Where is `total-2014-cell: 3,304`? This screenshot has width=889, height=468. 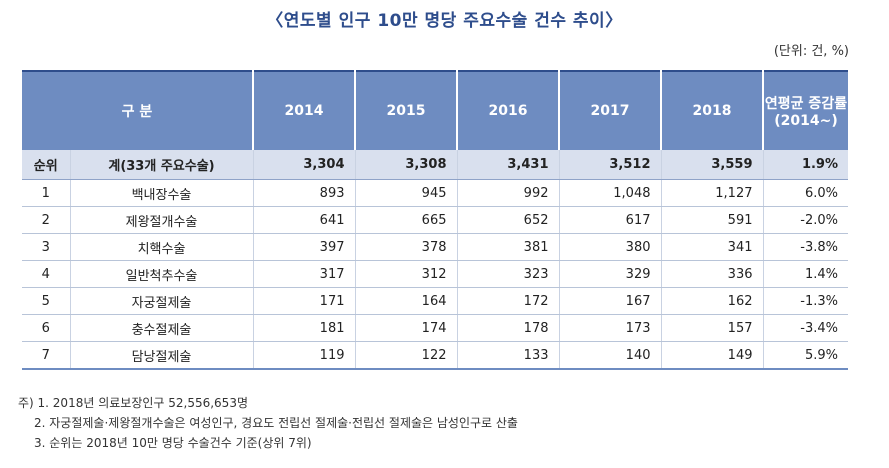
total-2014-cell: 3,304 is located at coordinates (304, 165).